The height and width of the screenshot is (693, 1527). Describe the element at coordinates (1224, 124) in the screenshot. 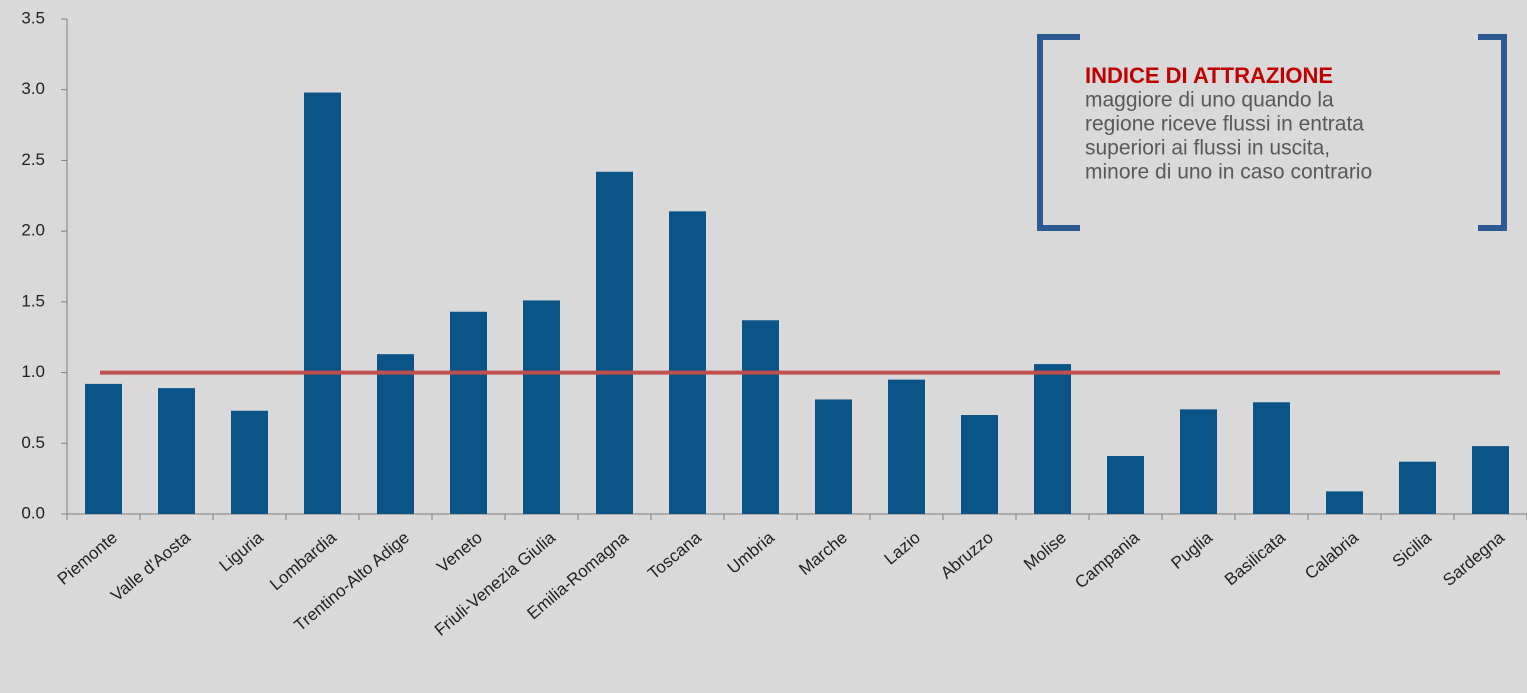

I see `annotation-text: regione riceve flussi in entrata` at that location.